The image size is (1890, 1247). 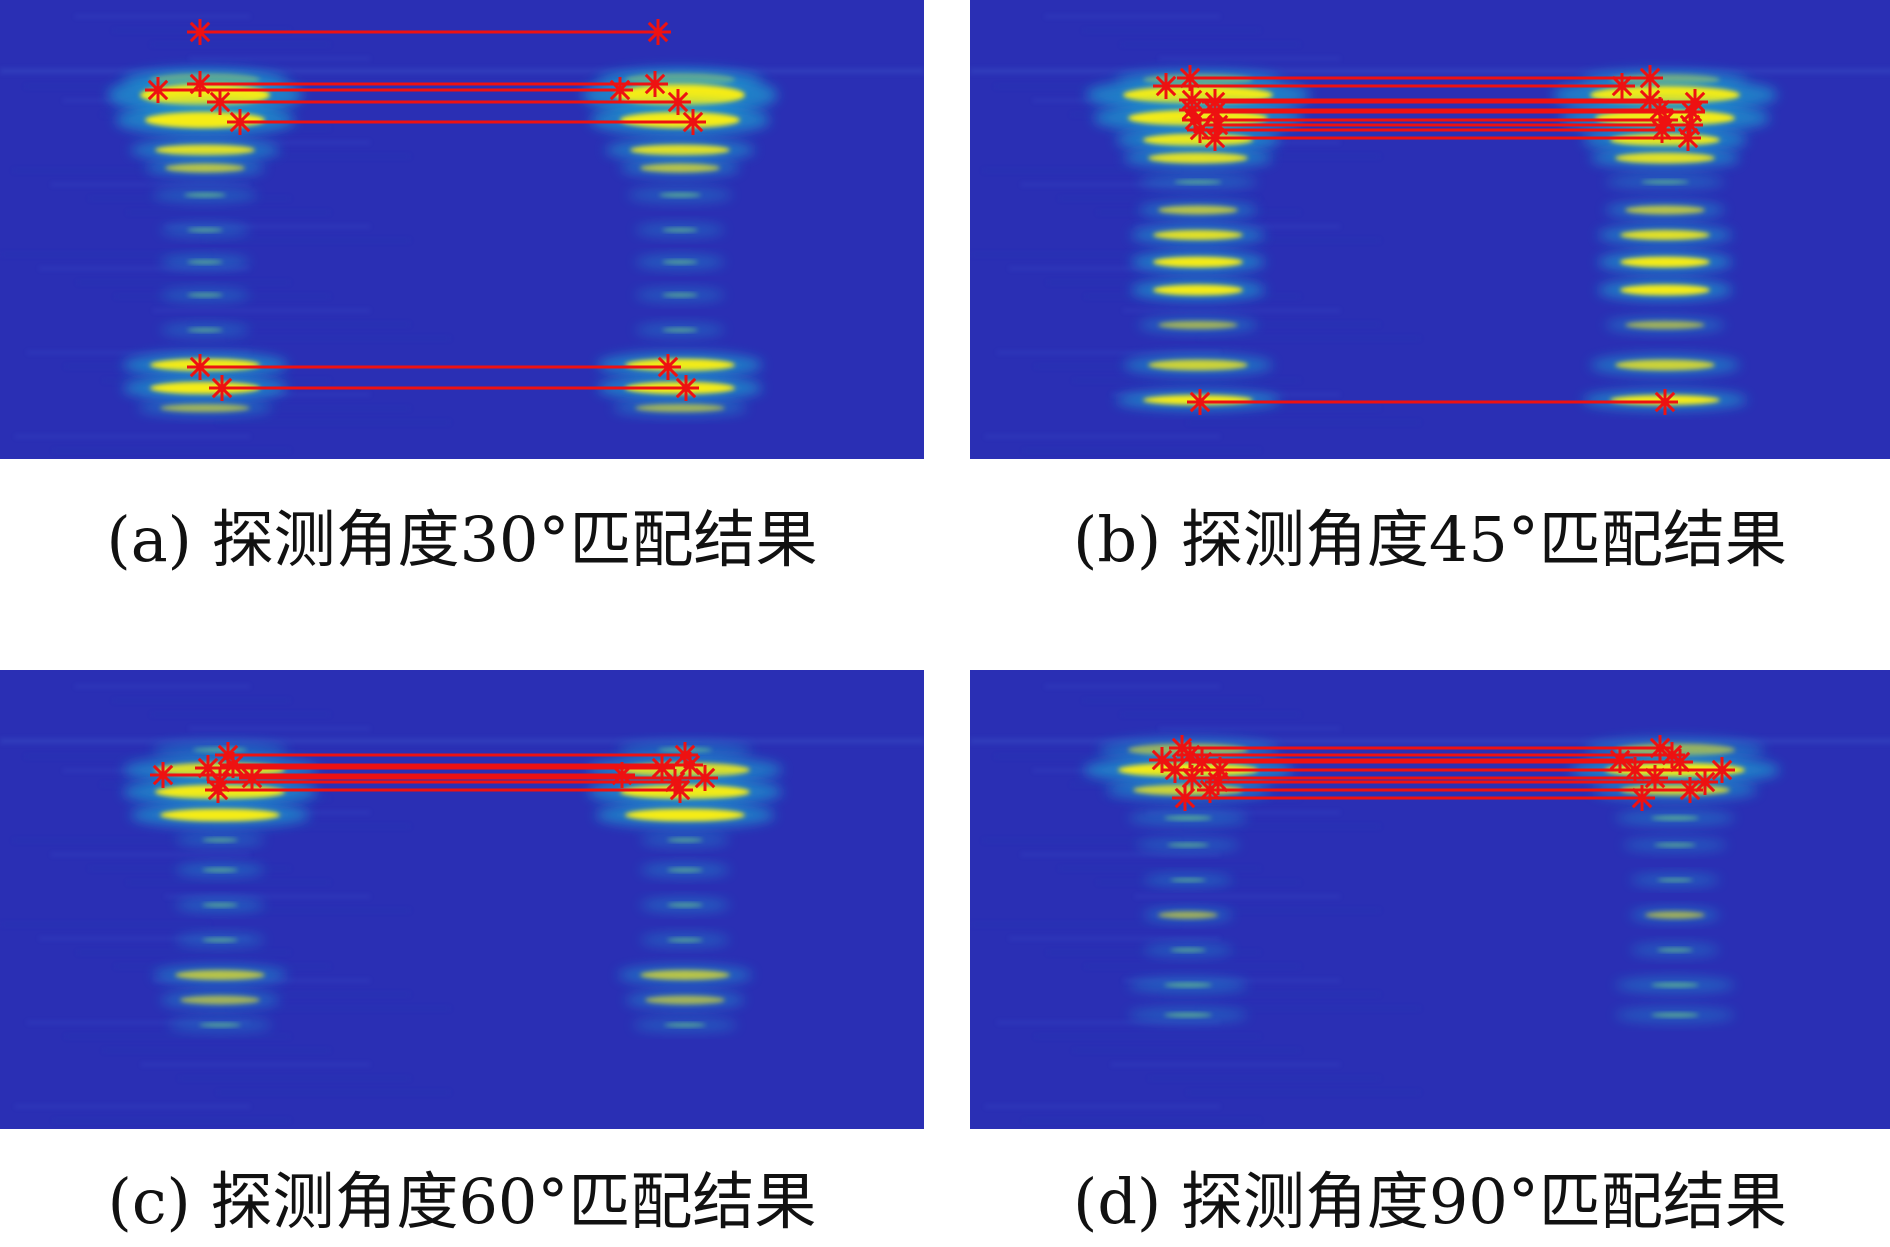 I want to click on panel-a-caption: (a) 探测角度30°匹配结果, so click(x=462, y=539).